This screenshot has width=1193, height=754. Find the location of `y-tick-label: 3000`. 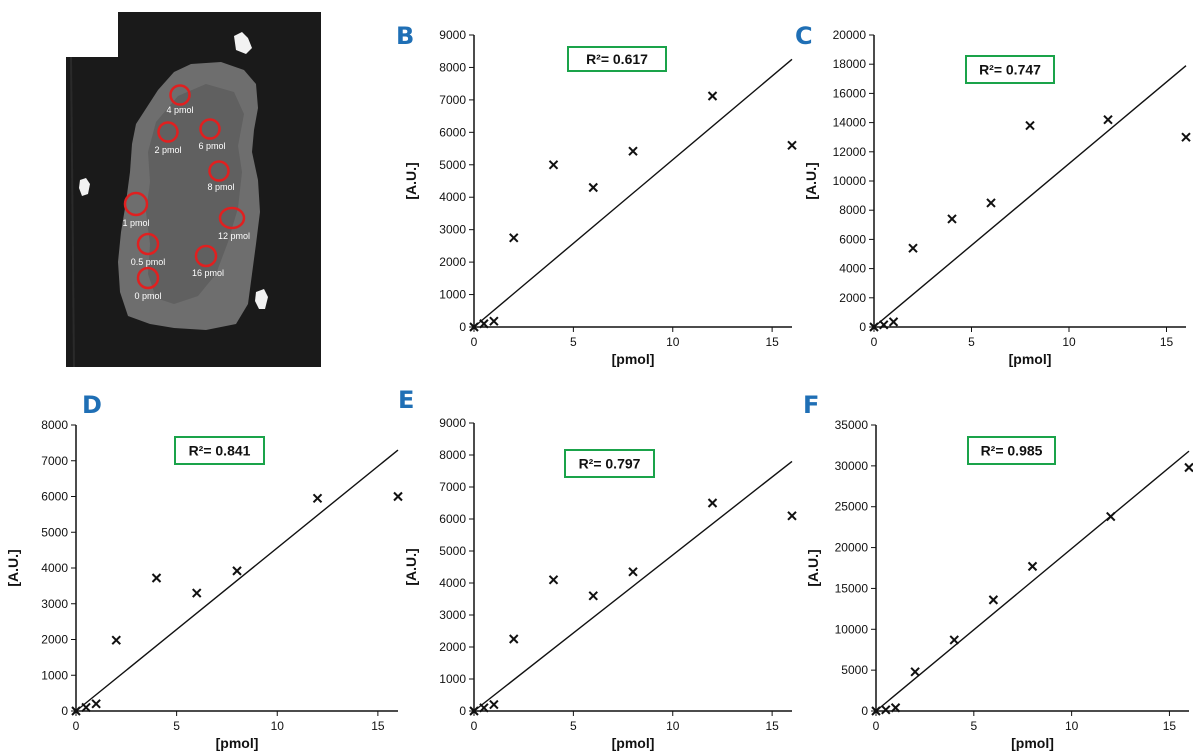

y-tick-label: 3000 is located at coordinates (452, 230).